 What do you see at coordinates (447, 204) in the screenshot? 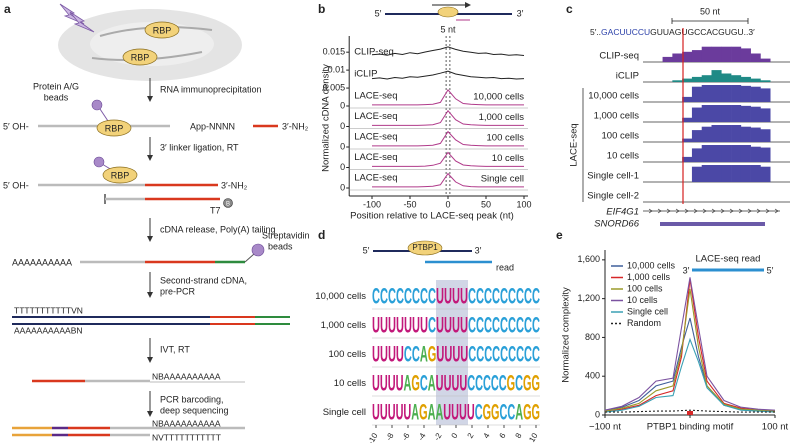
I see `x-tick-label: 0` at bounding box center [447, 204].